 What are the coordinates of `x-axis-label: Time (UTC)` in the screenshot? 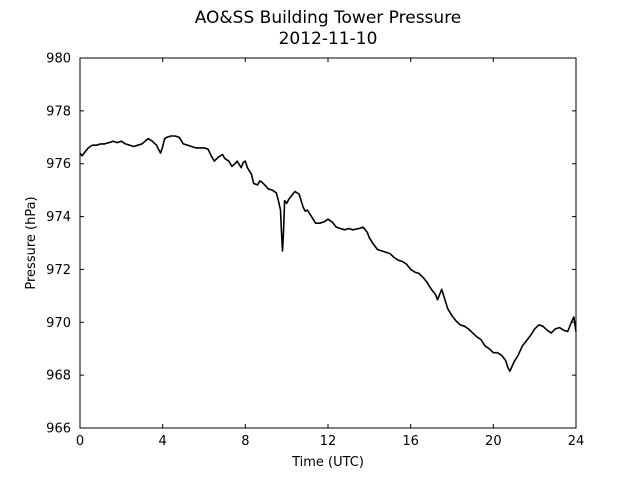 It's located at (327, 462).